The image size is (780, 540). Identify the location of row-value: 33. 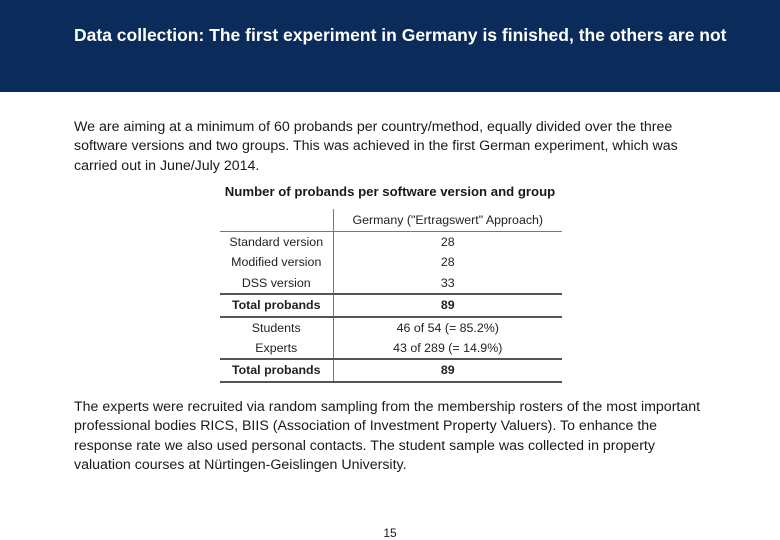
(447, 283).